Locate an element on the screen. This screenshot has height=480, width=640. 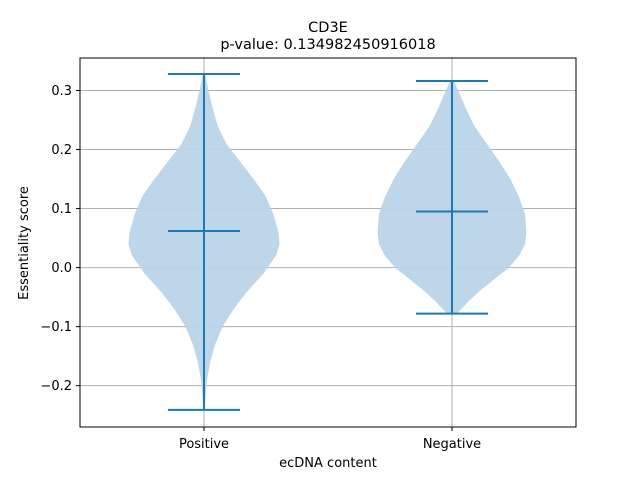
x-tick-label-positive: Positive is located at coordinates (204, 444).